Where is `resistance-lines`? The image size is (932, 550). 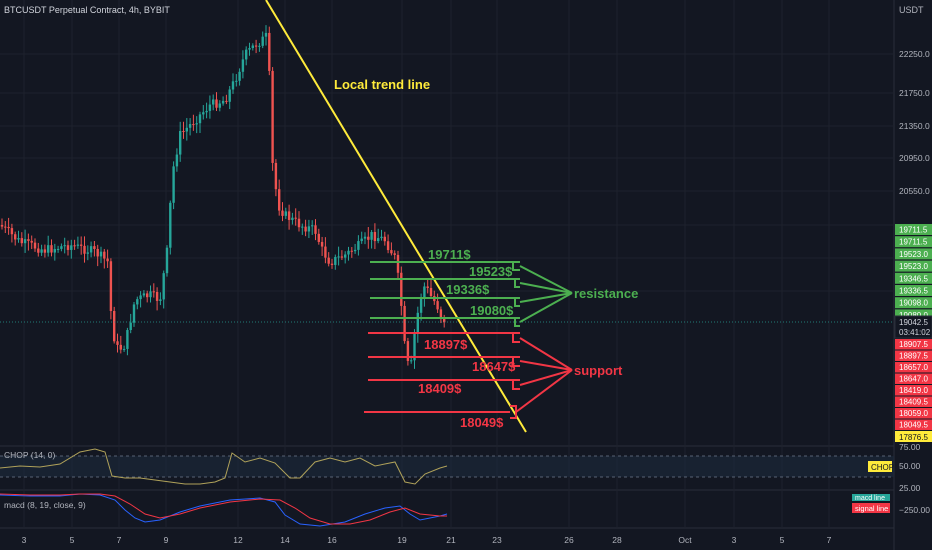
resistance-lines is located at coordinates (471, 294).